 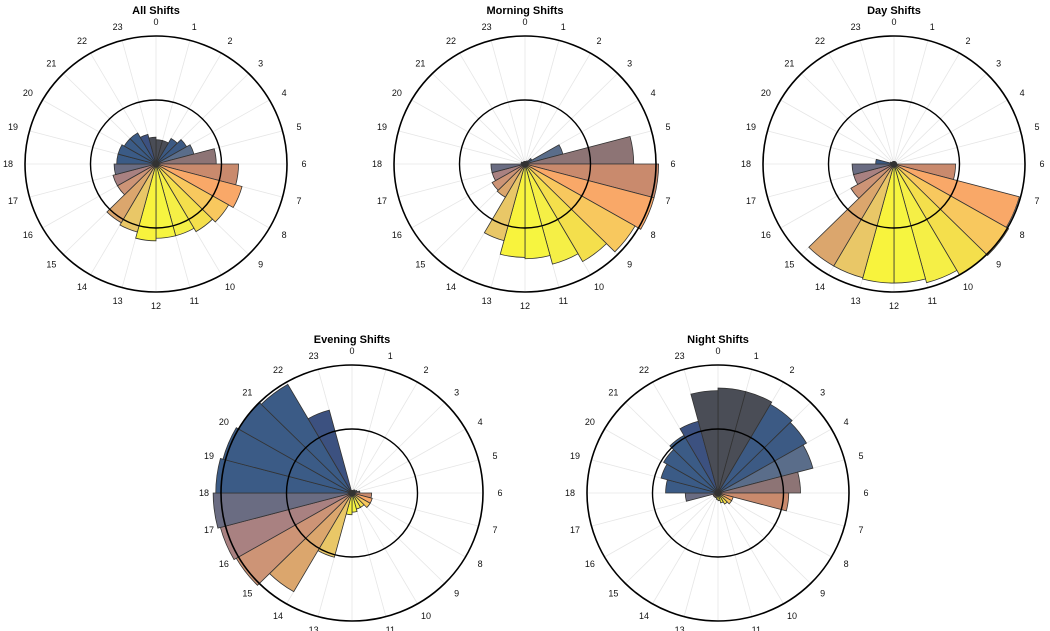 What do you see at coordinates (397, 235) in the screenshot?
I see `hour-label: 16` at bounding box center [397, 235].